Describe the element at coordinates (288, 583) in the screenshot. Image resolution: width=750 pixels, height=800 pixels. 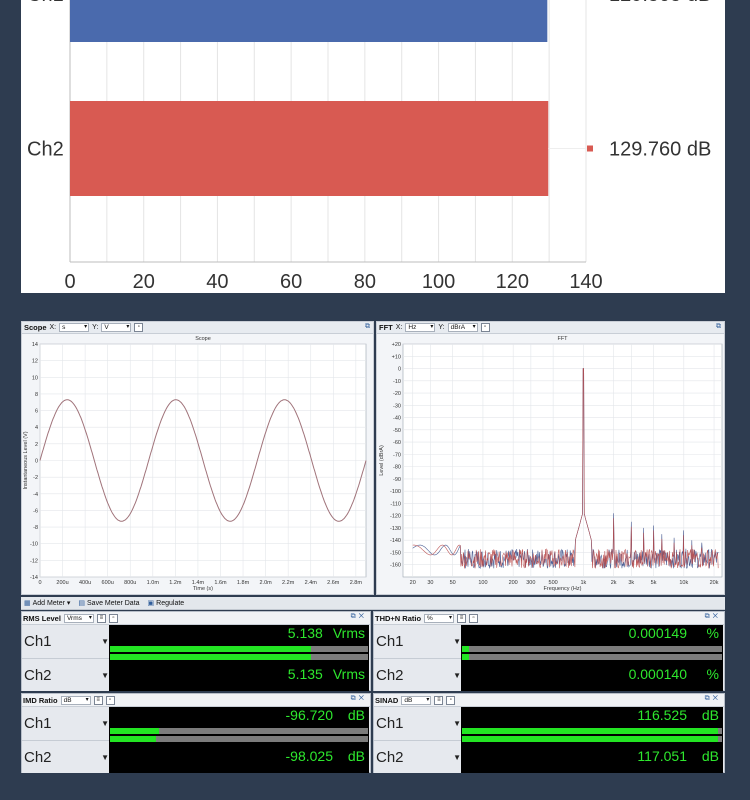
I see `x-tick-label: 2.2m` at that location.